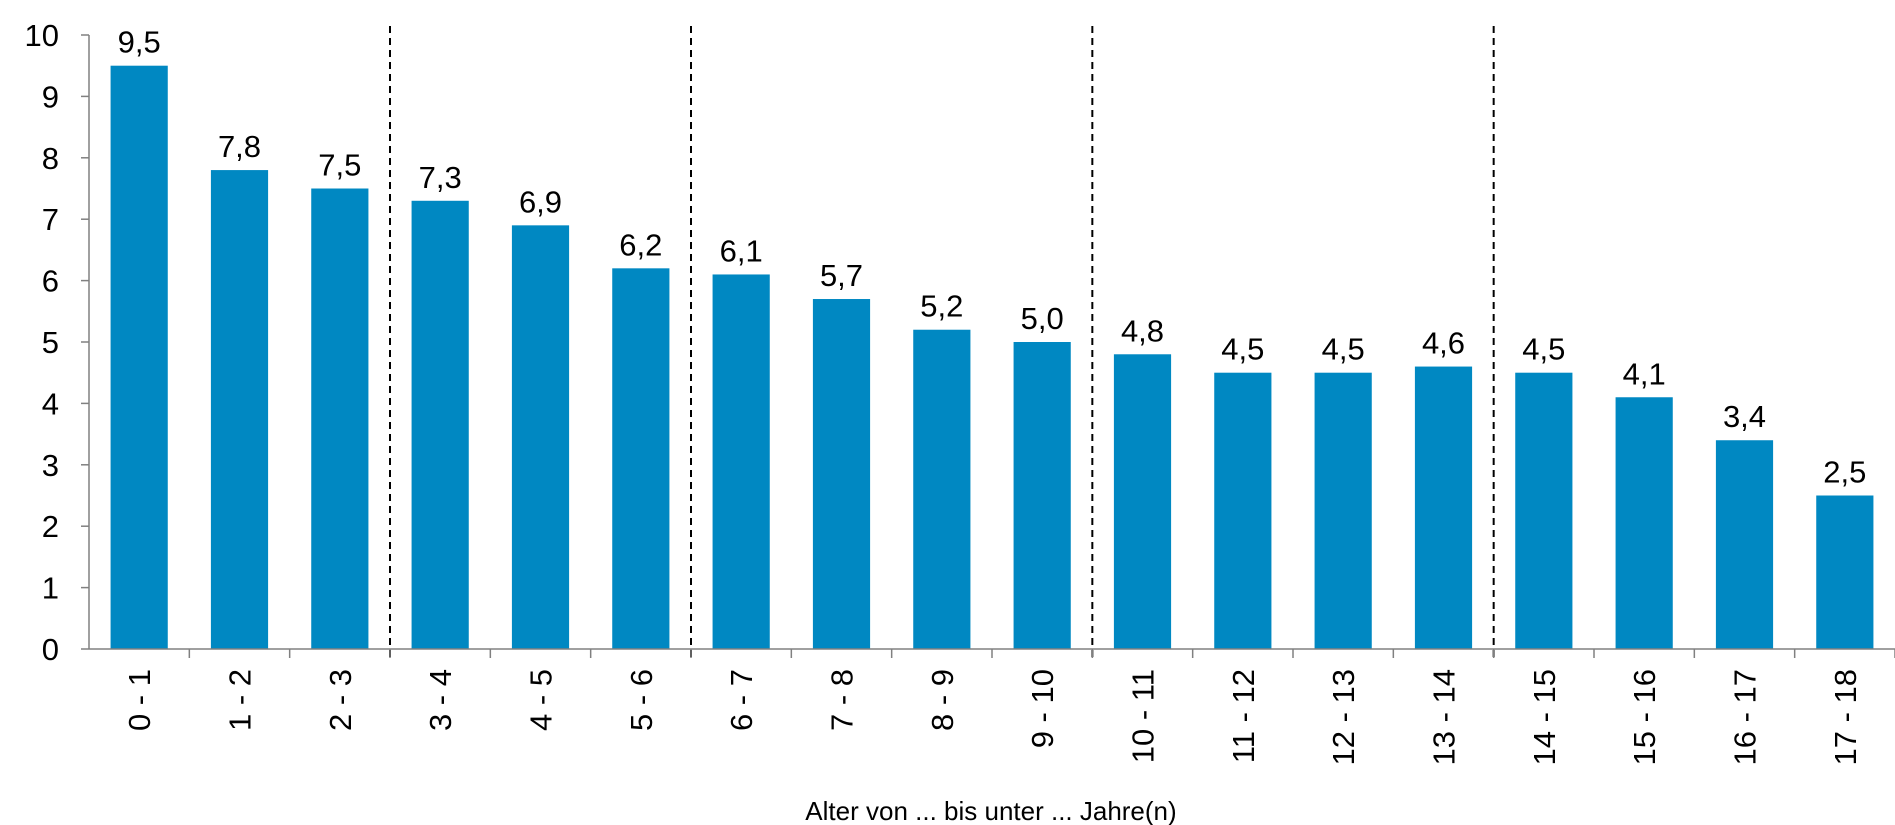 This screenshot has height=825, width=1895. Describe the element at coordinates (1644, 373) in the screenshot. I see `data-label: 4,1` at that location.